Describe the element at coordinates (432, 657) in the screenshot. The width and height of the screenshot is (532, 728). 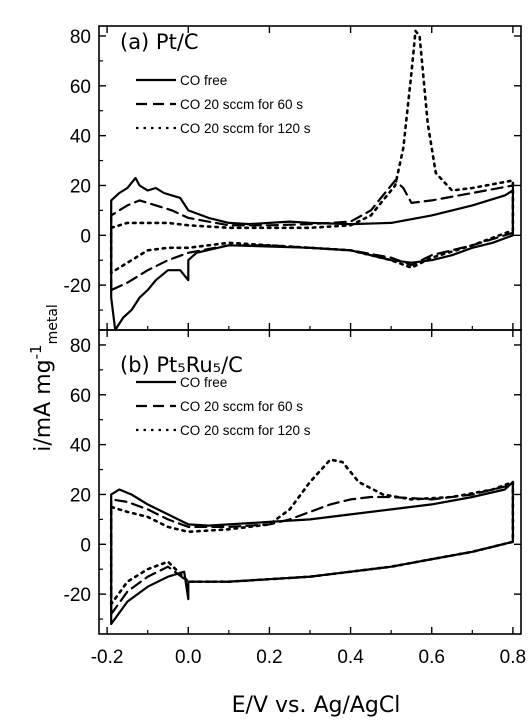
I see `x-tick-label: 0.6` at that location.